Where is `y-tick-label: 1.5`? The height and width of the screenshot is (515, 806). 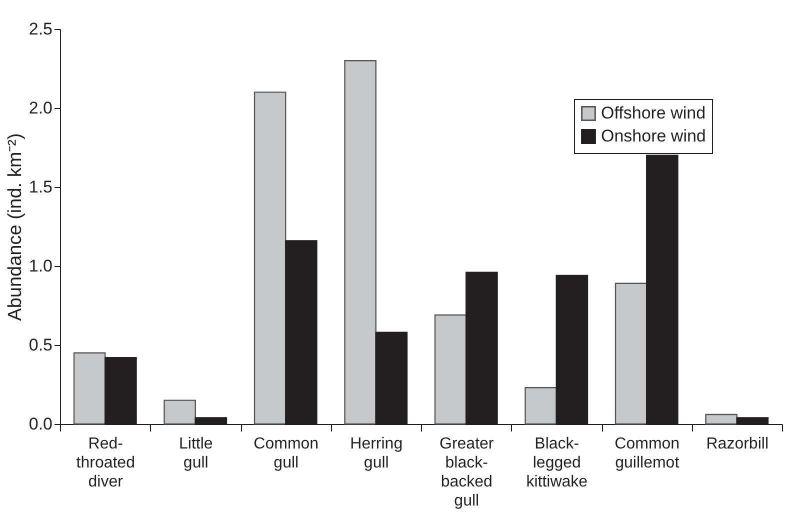 y-tick-label: 1.5 is located at coordinates (40, 187).